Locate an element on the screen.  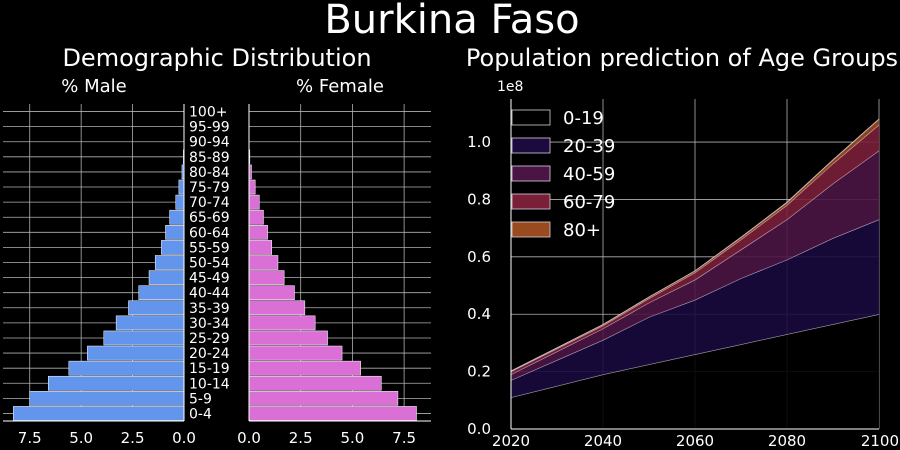
age-group-label: 10-14 is located at coordinates (209, 384).